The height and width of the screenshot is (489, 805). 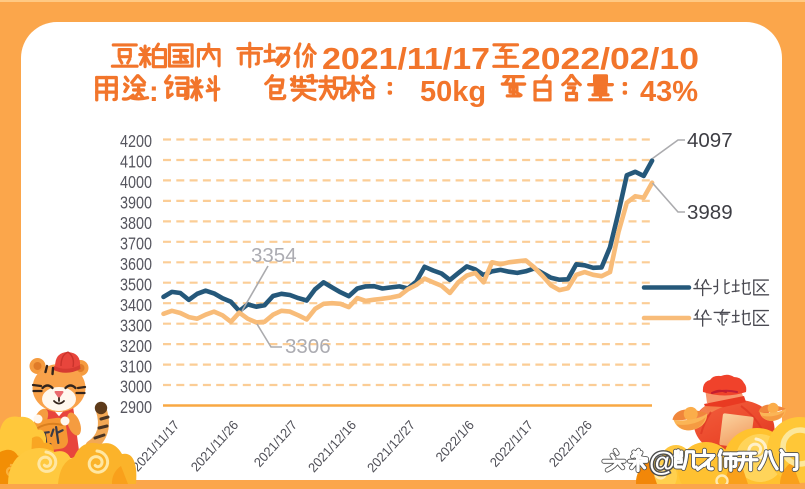 I want to click on svg-text: 3989, so click(x=710, y=212).